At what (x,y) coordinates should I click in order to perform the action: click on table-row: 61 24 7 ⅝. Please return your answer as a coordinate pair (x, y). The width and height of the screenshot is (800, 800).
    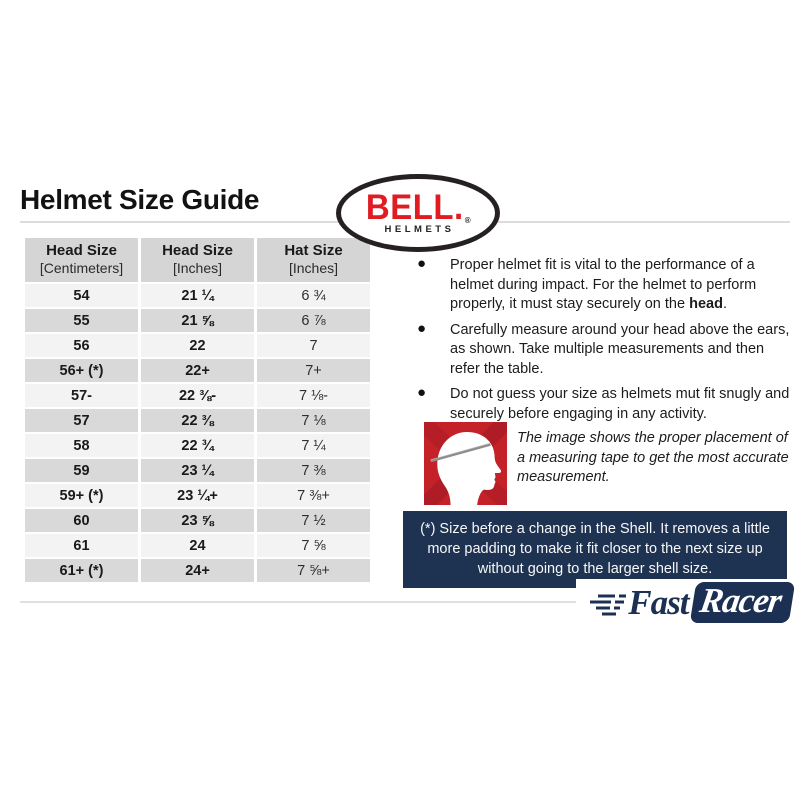
    Looking at the image, I should click on (197, 545).